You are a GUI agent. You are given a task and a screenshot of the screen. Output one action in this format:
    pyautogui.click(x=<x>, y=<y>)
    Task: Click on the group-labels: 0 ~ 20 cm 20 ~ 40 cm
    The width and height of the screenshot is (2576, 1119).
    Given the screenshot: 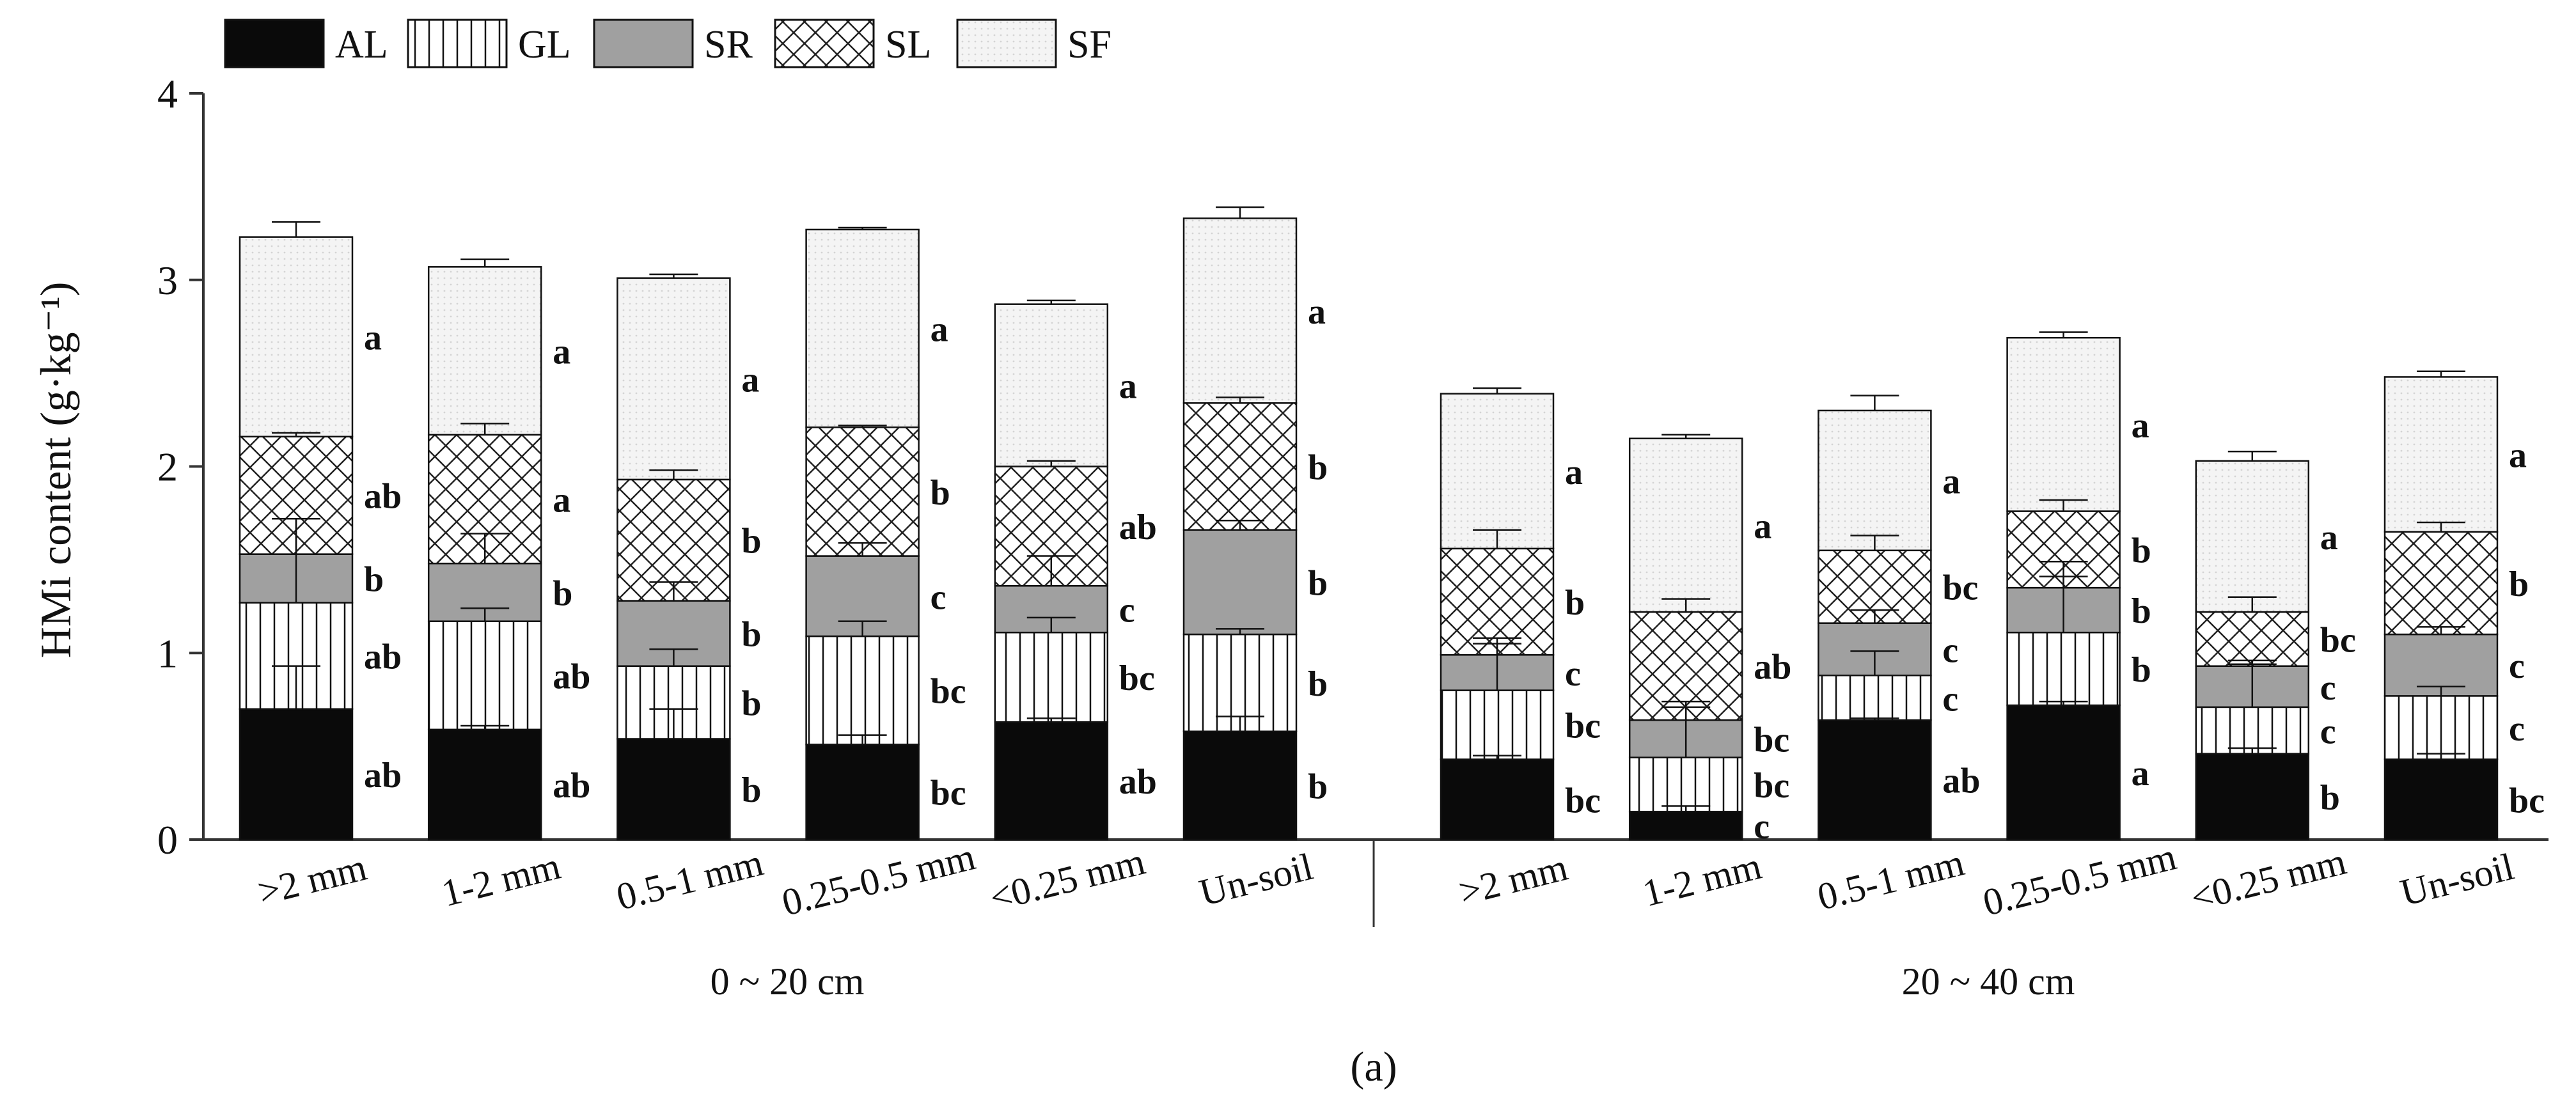 What is the action you would take?
    pyautogui.click(x=1393, y=981)
    